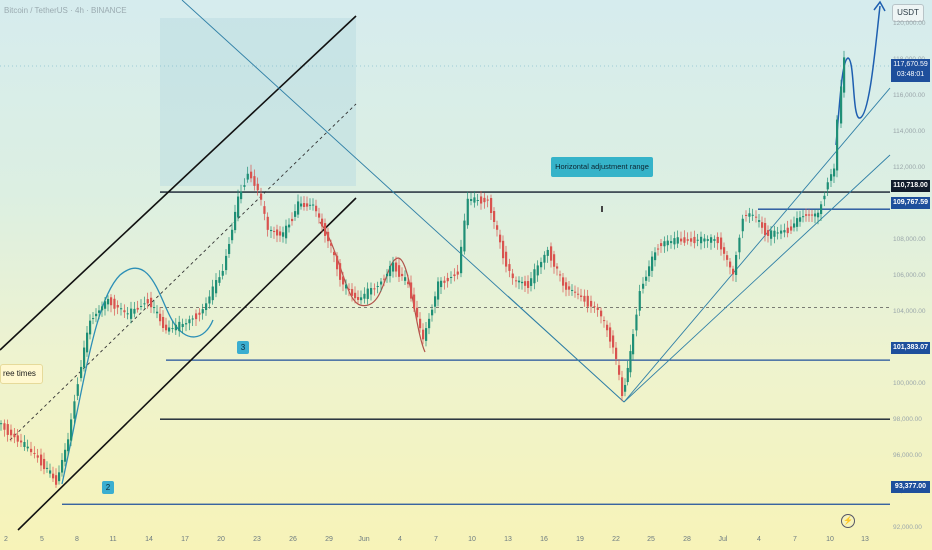 This screenshot has width=932, height=550. What do you see at coordinates (243, 347) in the screenshot?
I see `badge-3: 3` at bounding box center [243, 347].